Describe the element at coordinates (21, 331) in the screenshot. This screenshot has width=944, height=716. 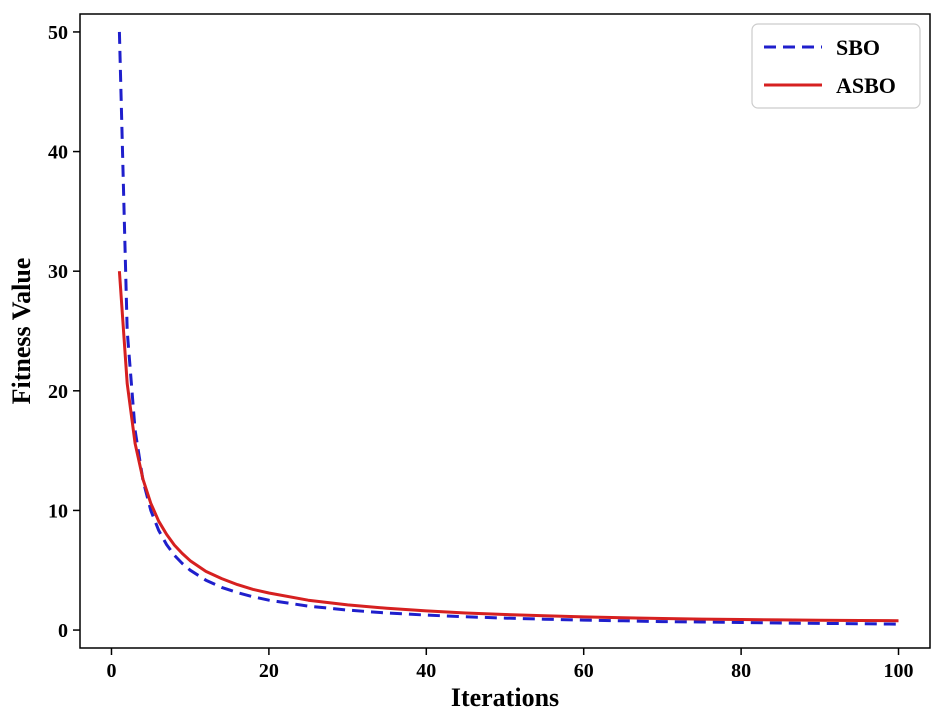
I see `y-axis-title: Fitness Value` at that location.